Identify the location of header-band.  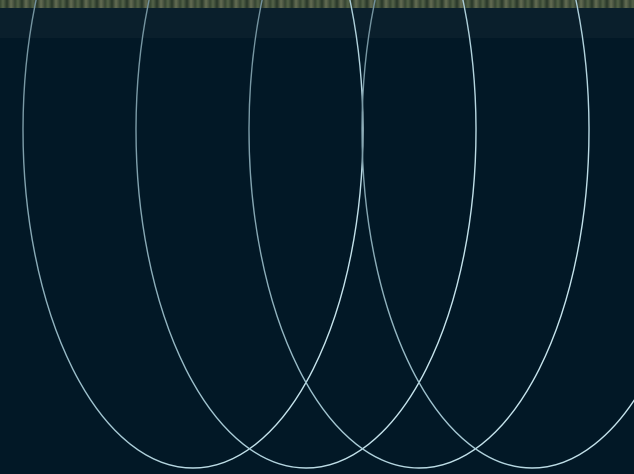
(317, 23).